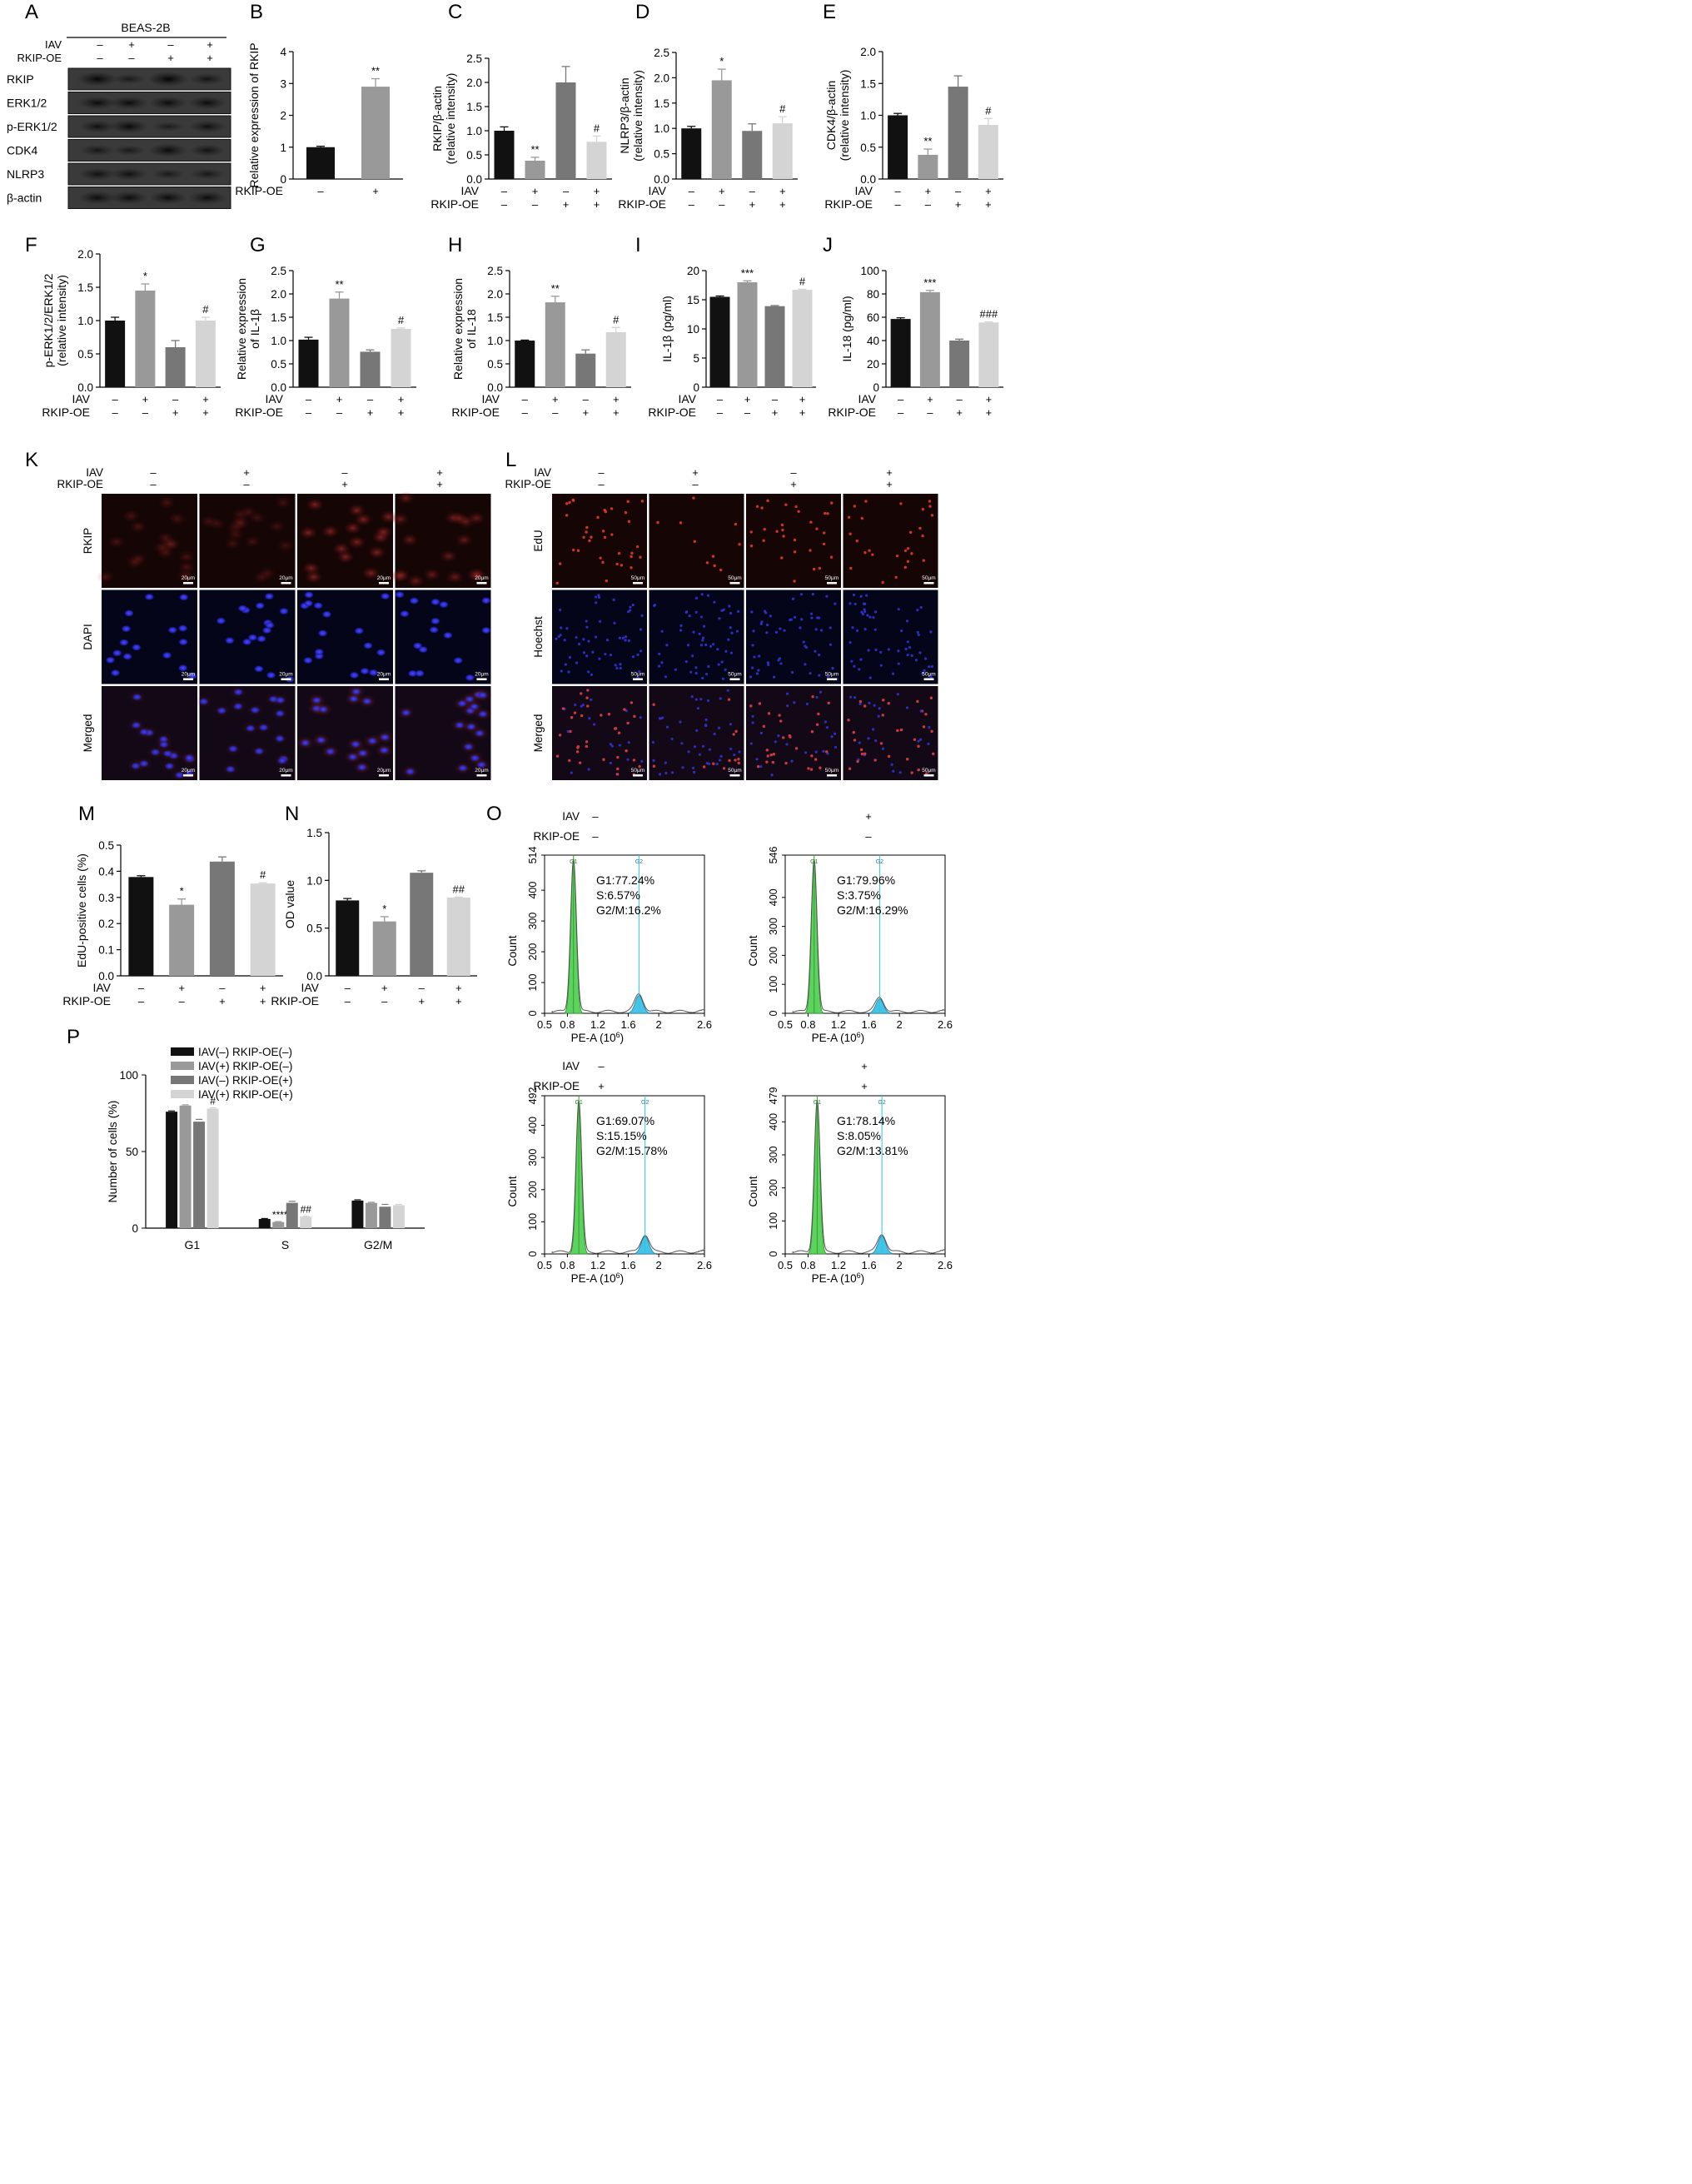 This screenshot has height=2184, width=1692. Describe the element at coordinates (624, 1175) in the screenshot. I see `plot-frame` at that location.